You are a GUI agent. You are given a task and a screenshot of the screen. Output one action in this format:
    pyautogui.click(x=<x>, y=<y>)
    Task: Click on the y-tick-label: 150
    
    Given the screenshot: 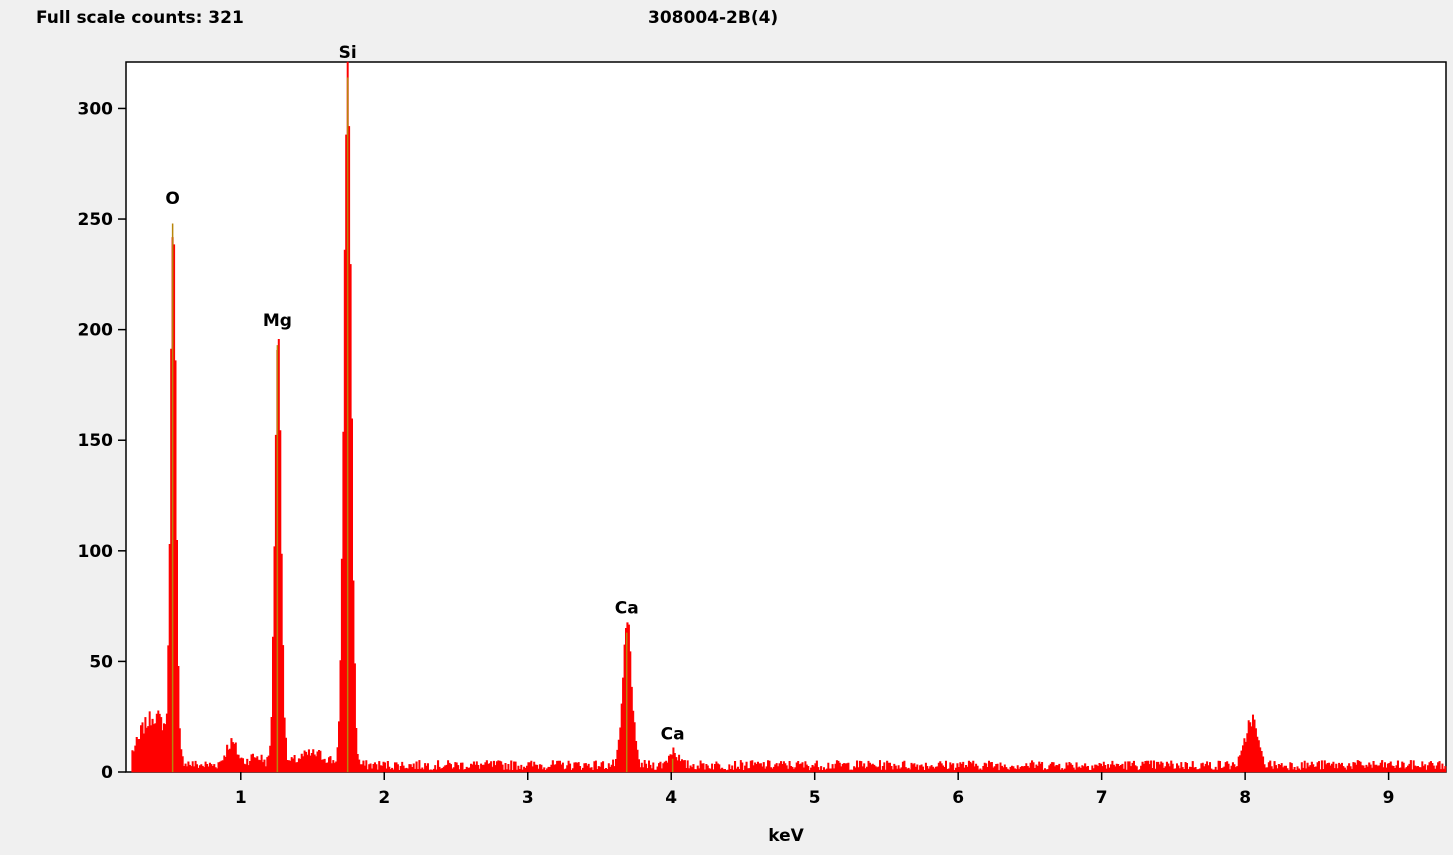 What is the action you would take?
    pyautogui.click(x=96, y=441)
    